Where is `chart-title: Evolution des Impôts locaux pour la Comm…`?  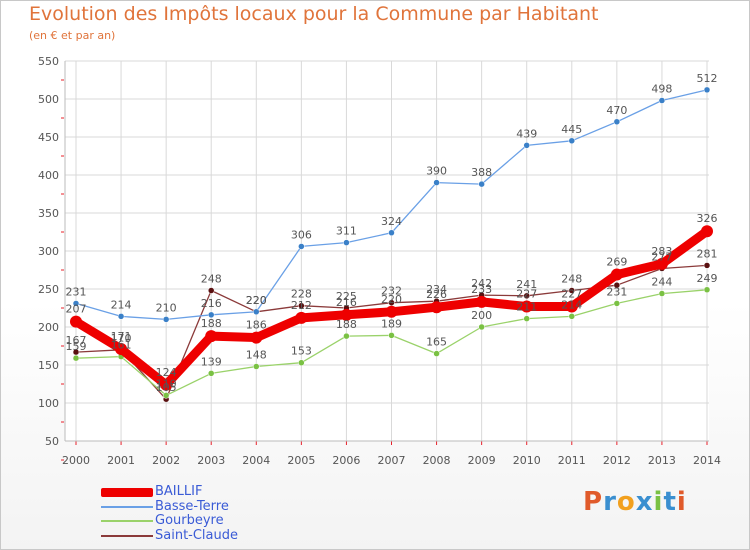 chart-title: Evolution des Impôts locaux pour la Comm… is located at coordinates (314, 14).